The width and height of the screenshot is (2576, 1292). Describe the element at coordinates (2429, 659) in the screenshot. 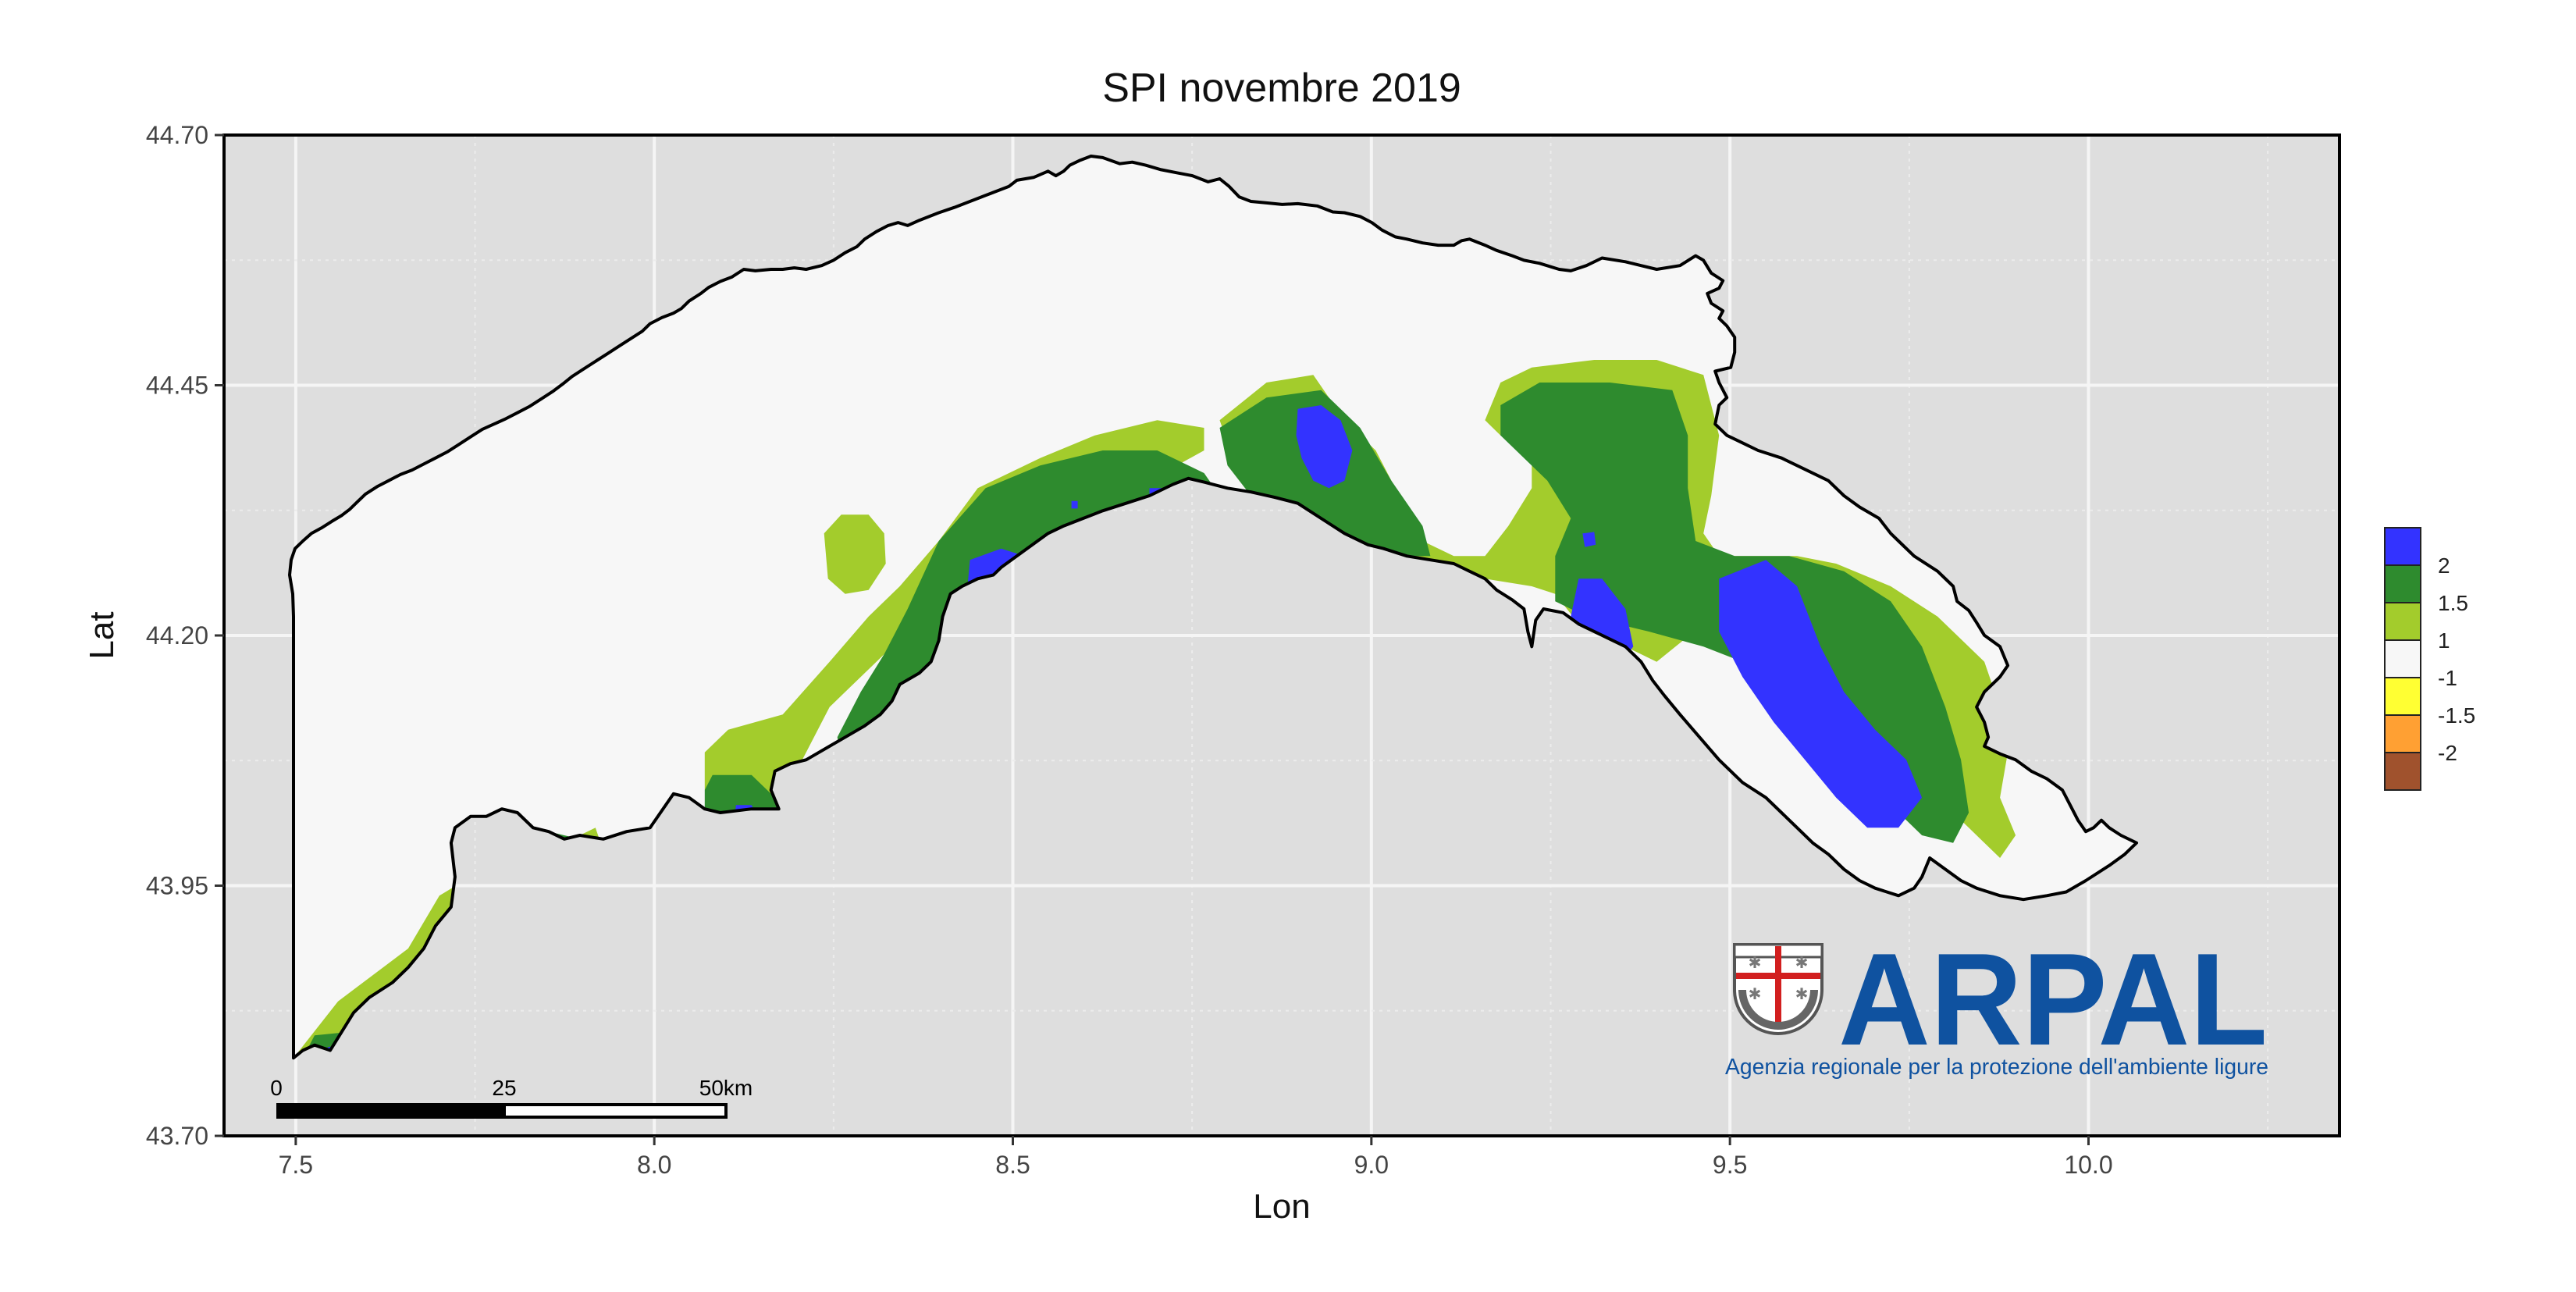

I see `legend: 2 1.5 1 -1 -1.5 -2` at that location.